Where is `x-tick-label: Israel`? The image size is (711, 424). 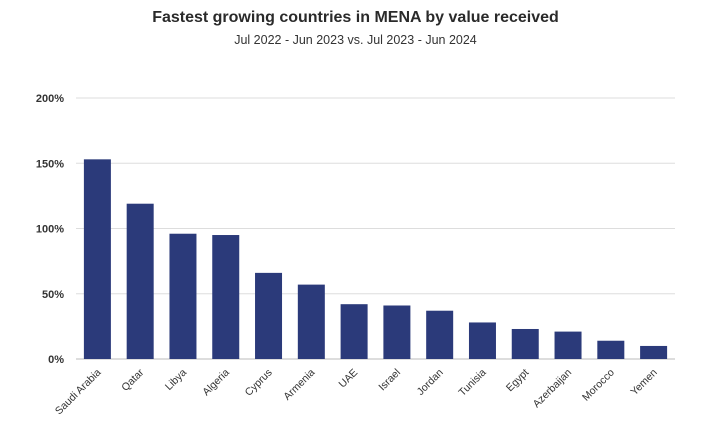
x-tick-label: Israel is located at coordinates (389, 380).